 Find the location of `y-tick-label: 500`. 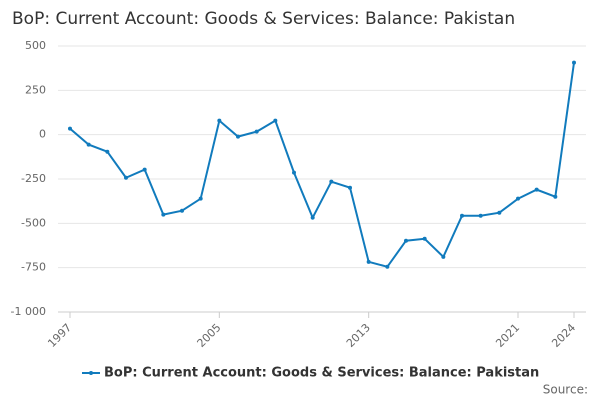

y-tick-label: 500 is located at coordinates (35, 45).